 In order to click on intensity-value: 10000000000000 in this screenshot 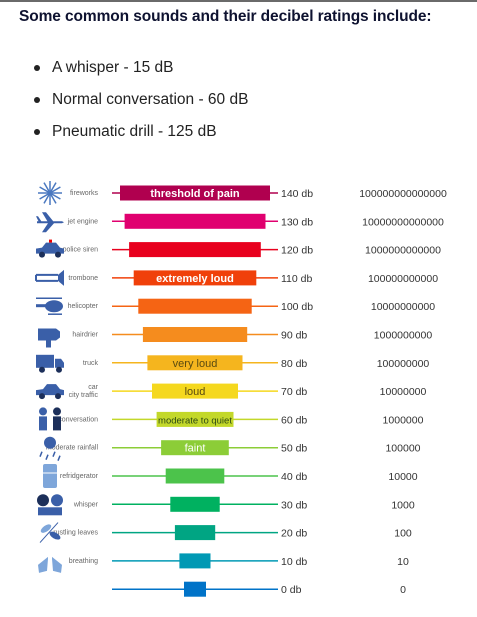, I will do `click(403, 222)`.